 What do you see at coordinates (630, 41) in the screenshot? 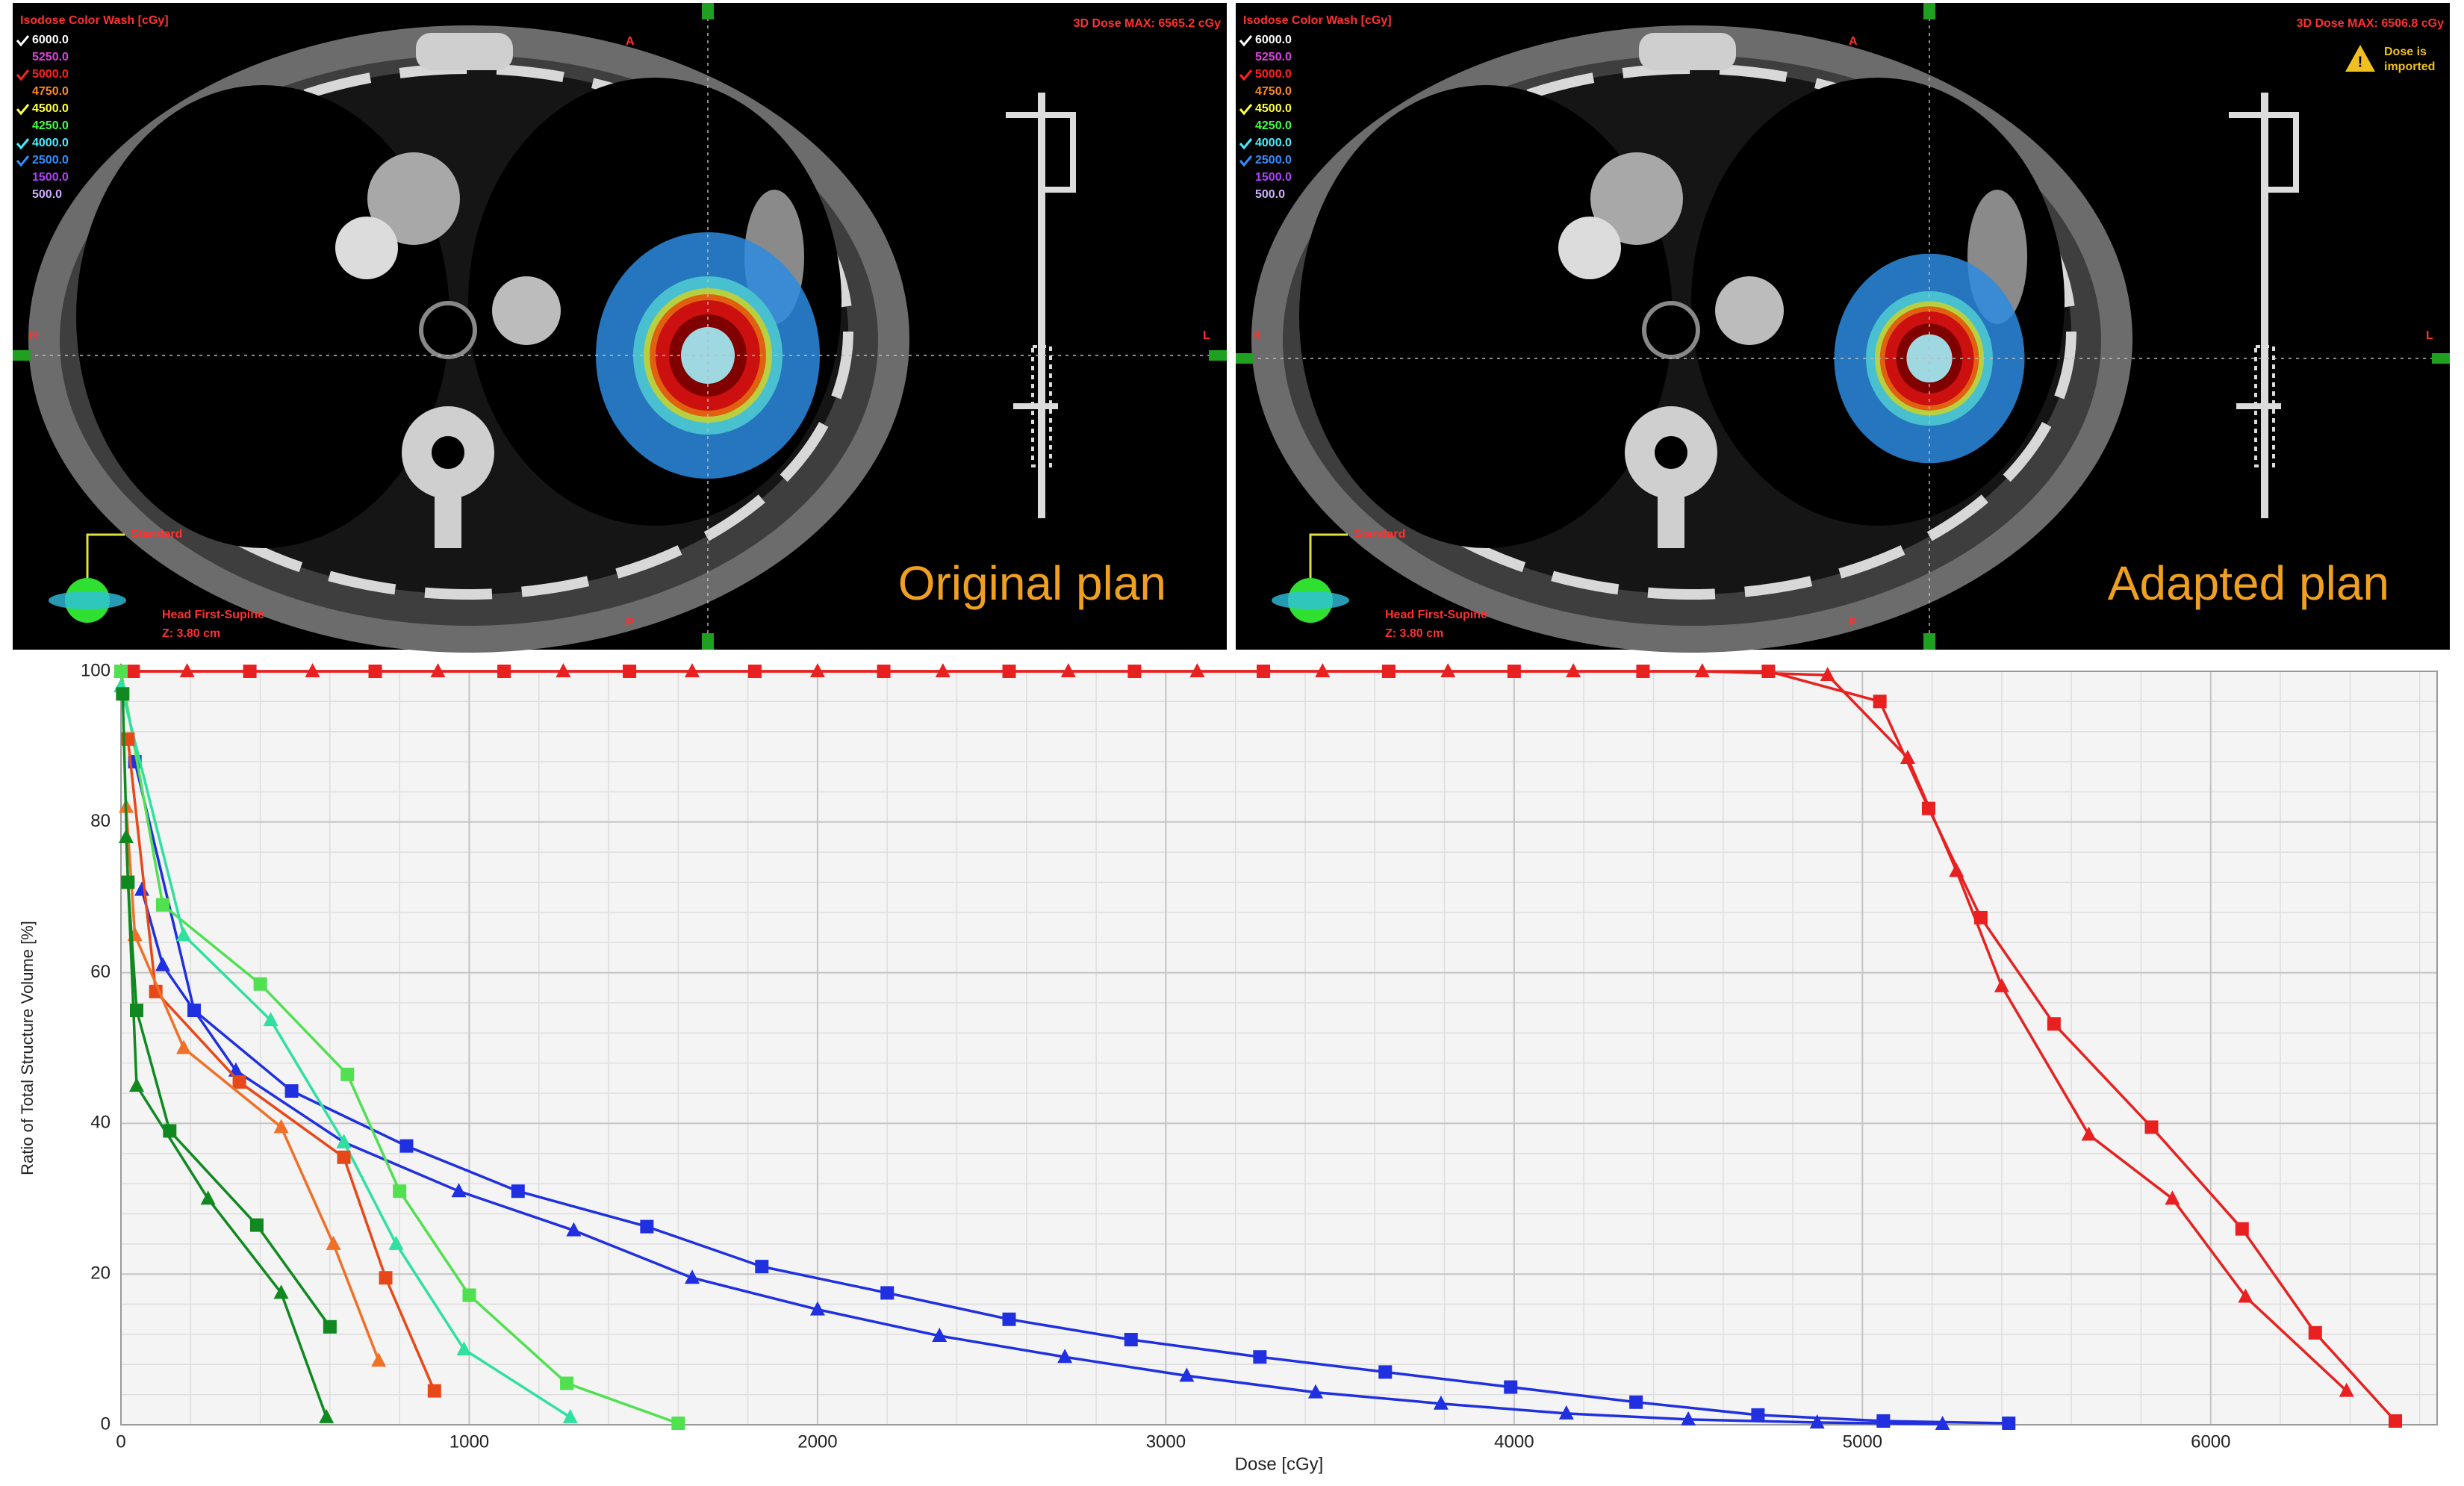
I see `orientation-anterior: A` at bounding box center [630, 41].